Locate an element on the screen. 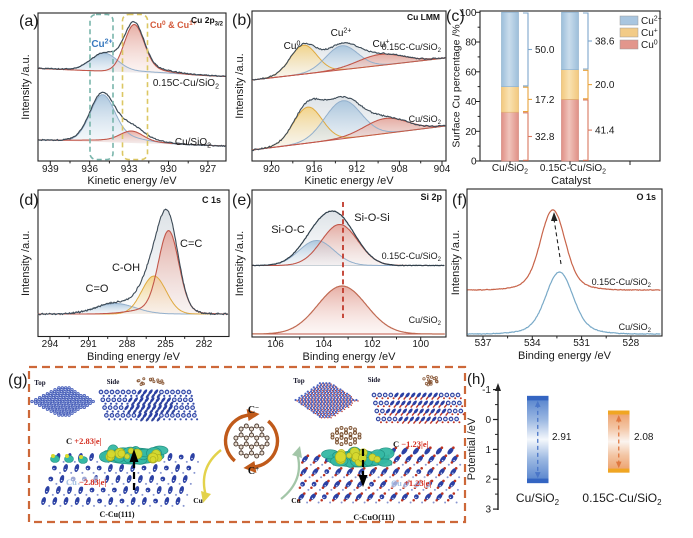  svg-text: 40 is located at coordinates (471, 102).